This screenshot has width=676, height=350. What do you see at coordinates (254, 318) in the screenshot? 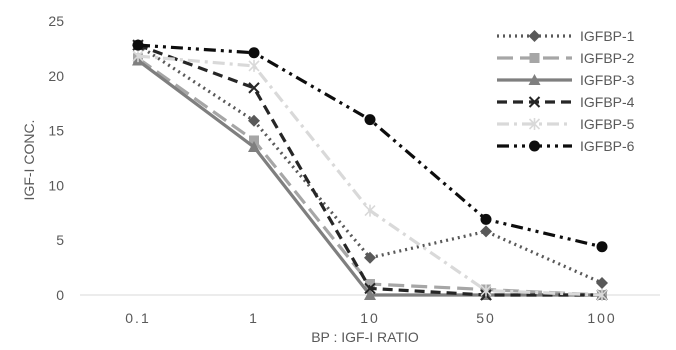
I see `x-tick-label: 1` at bounding box center [254, 318].